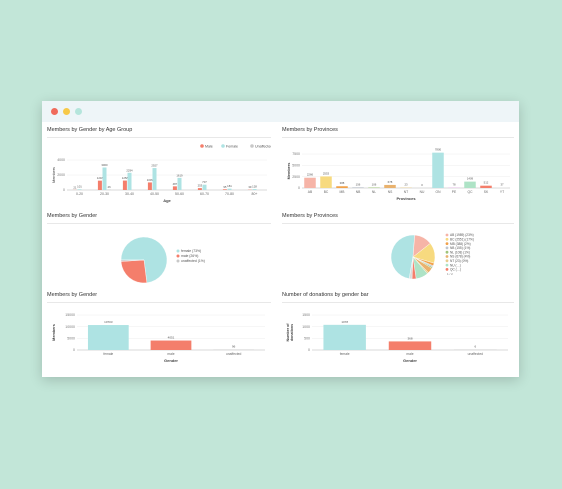 The height and width of the screenshot is (489, 562). What do you see at coordinates (75, 187) in the screenshot?
I see `value-label: 21` at bounding box center [75, 187].